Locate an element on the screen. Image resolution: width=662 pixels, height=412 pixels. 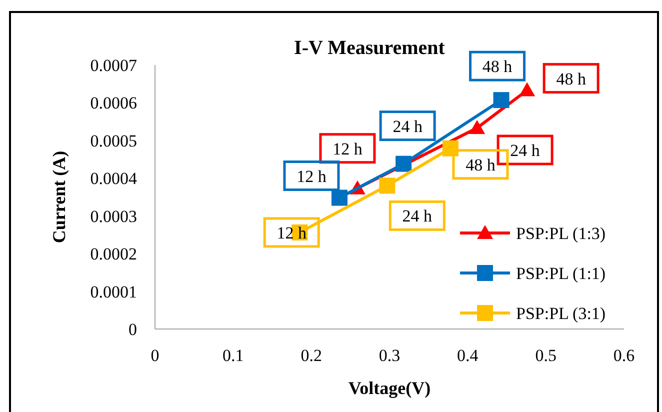
y-tick-label: 0.0006 is located at coordinates (113, 103).